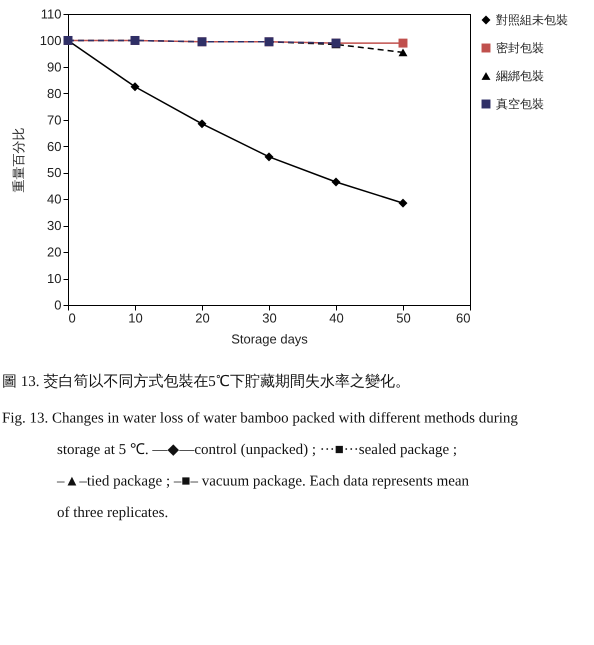 The height and width of the screenshot is (645, 594). What do you see at coordinates (54, 66) in the screenshot?
I see `y-tick-label: 90` at bounding box center [54, 66].